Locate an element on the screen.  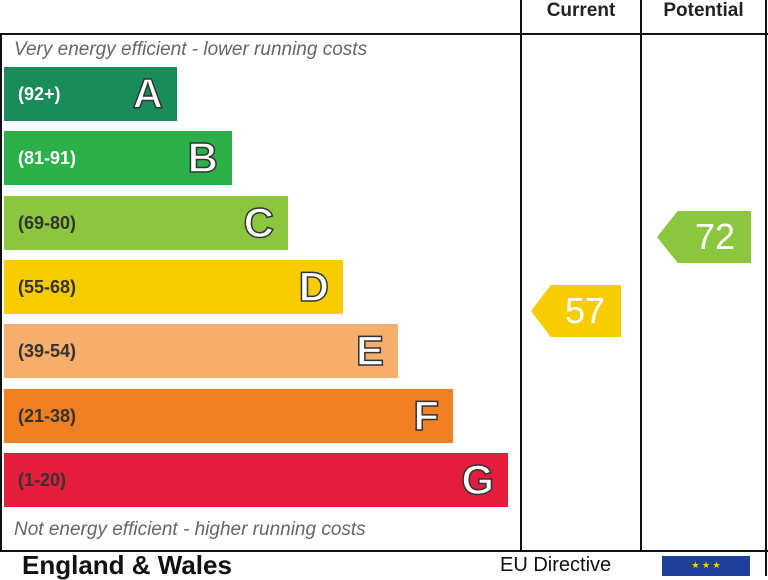
rating-range: (92+) is located at coordinates (39, 93).